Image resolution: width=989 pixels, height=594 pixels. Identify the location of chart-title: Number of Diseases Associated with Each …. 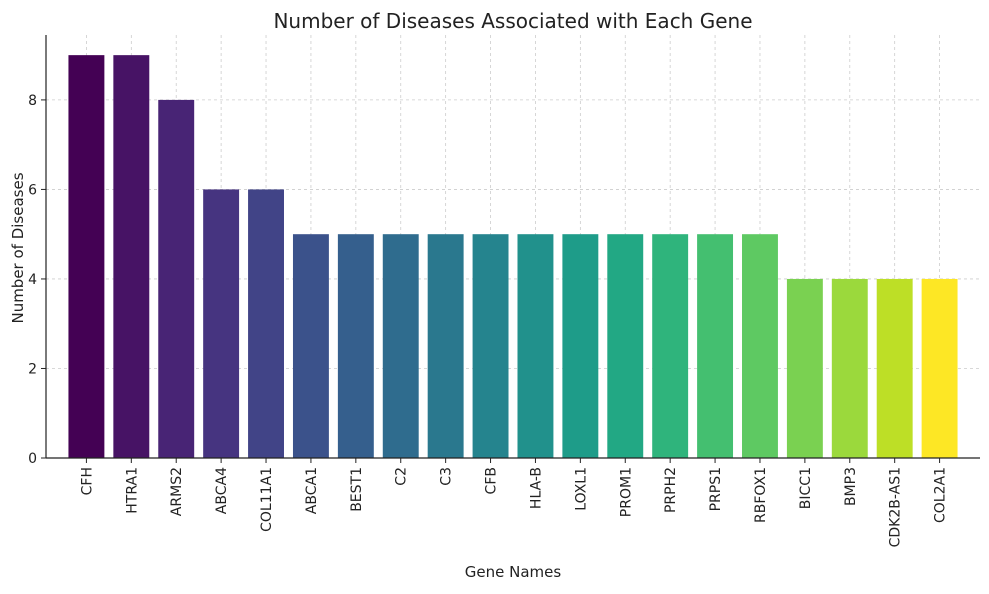
(512, 21).